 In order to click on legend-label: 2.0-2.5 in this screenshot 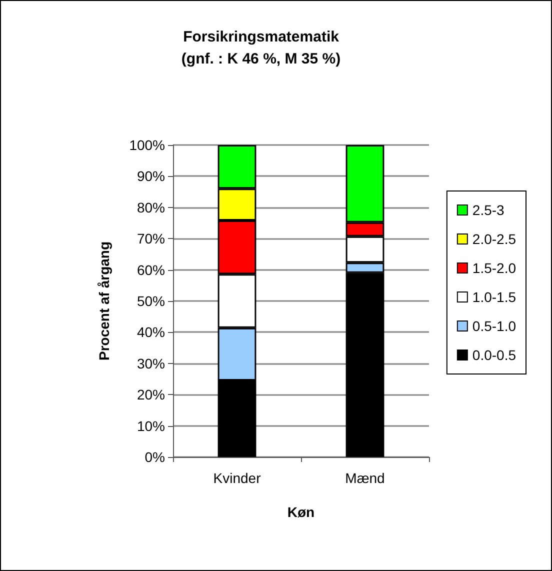, I will do `click(494, 239)`.